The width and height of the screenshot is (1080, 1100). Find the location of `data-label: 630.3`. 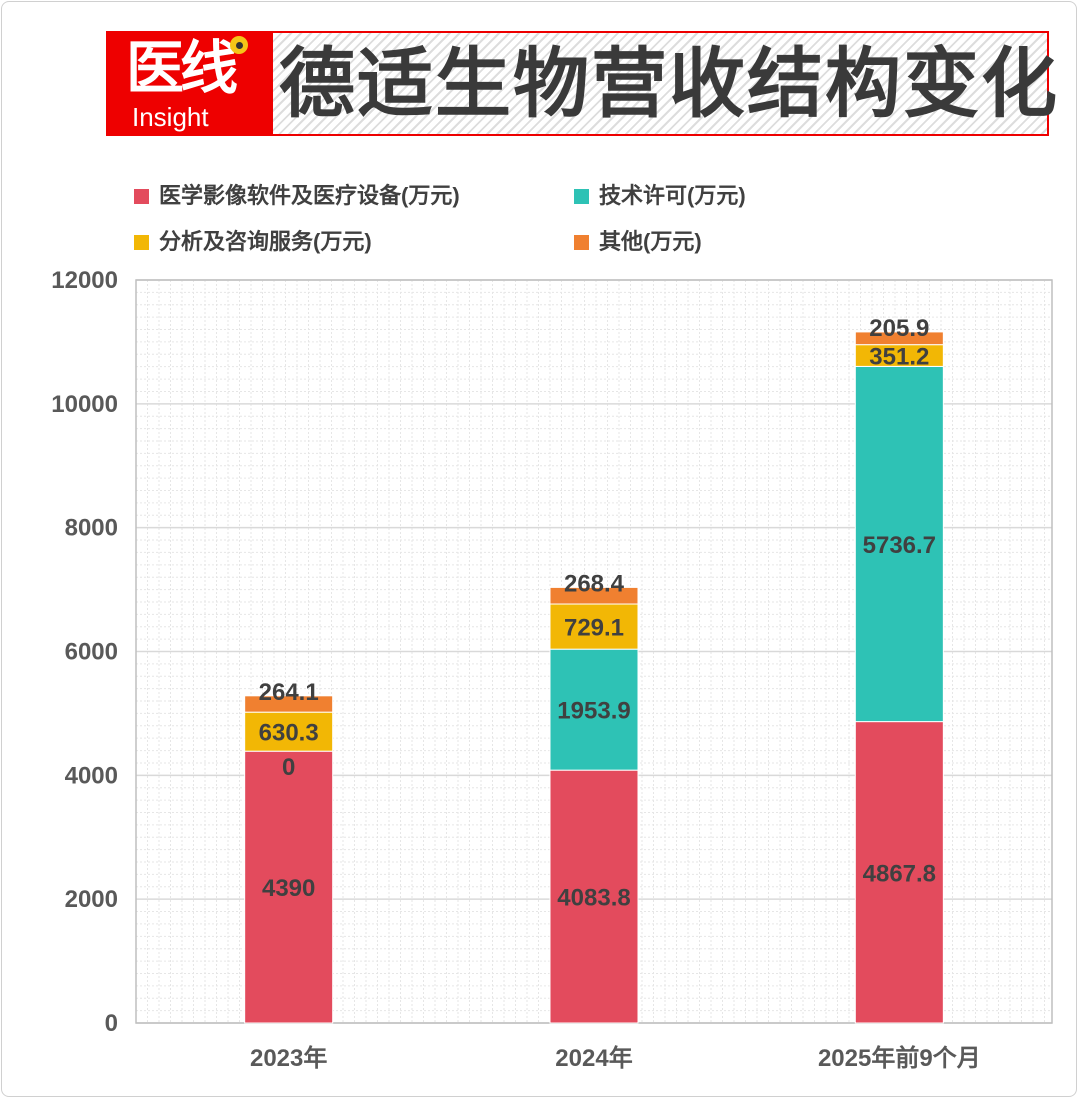

data-label: 630.3 is located at coordinates (289, 733).